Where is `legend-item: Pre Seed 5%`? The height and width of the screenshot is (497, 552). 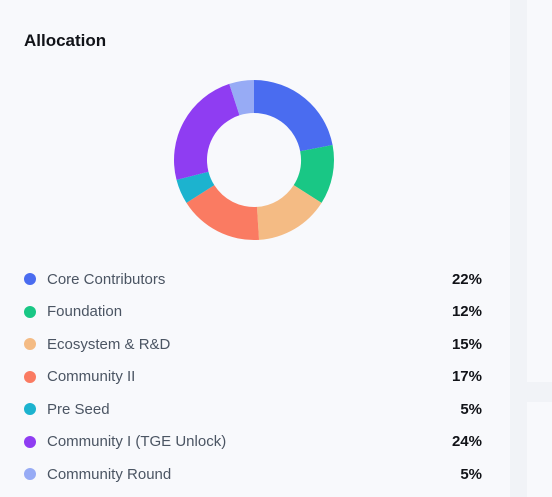 legend-item: Pre Seed 5% is located at coordinates (254, 409).